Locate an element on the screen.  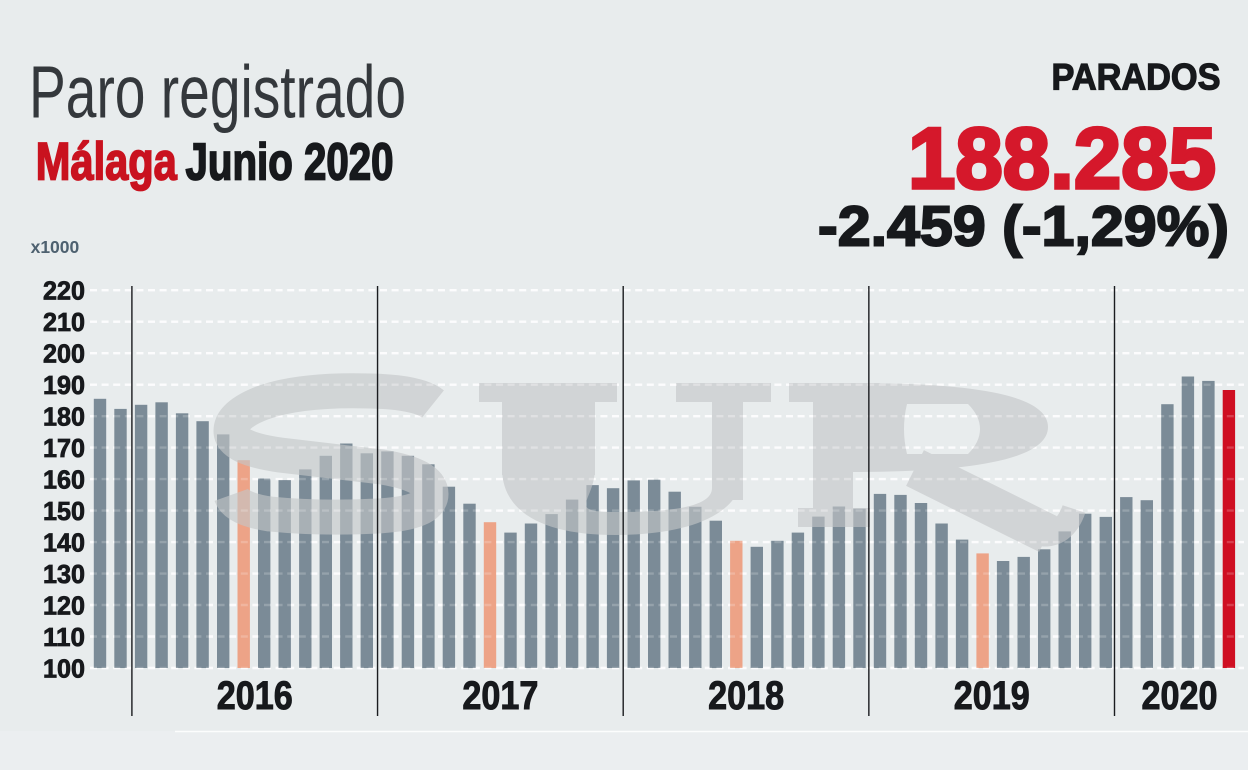
svg-text: 110 is located at coordinates (64, 637).